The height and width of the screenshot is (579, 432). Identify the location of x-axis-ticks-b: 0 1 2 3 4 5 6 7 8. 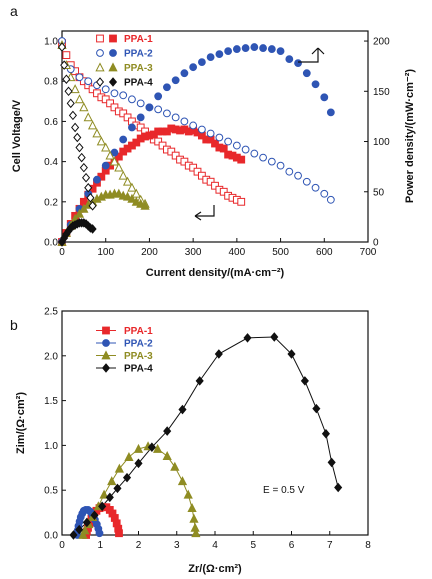
(215, 541).